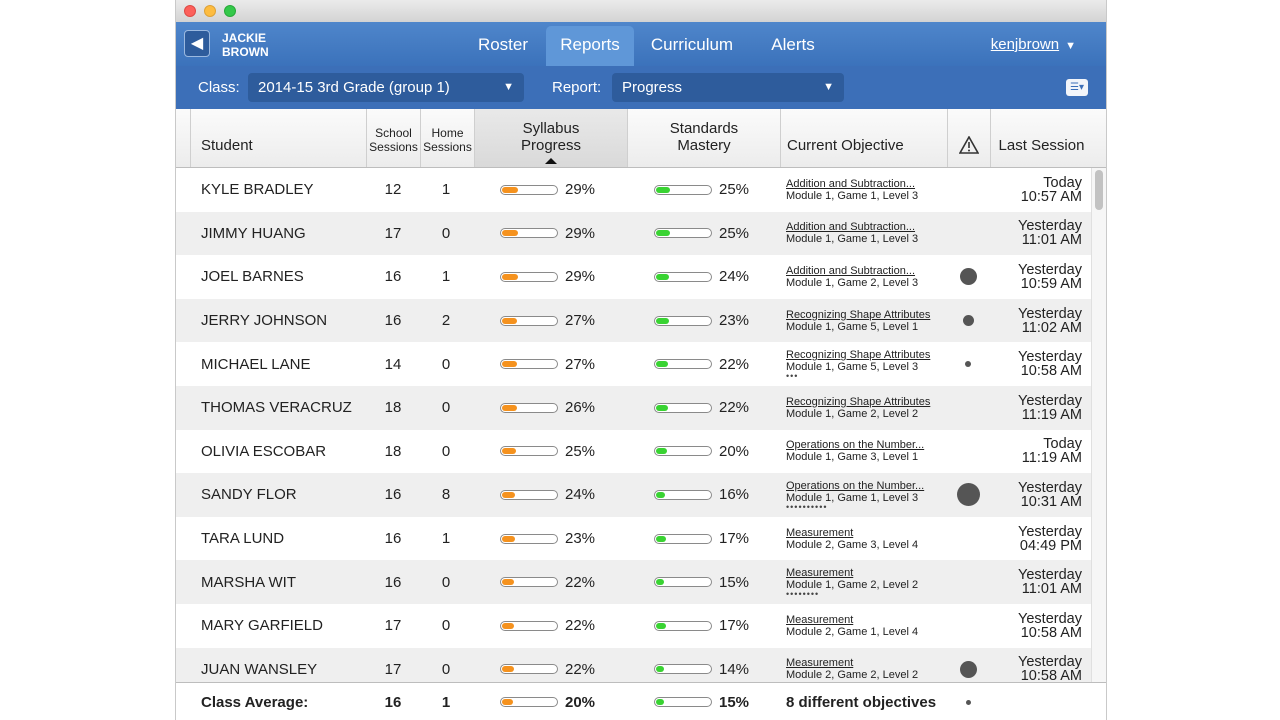  I want to click on standards-mastery-cell: 14%, so click(714, 665).